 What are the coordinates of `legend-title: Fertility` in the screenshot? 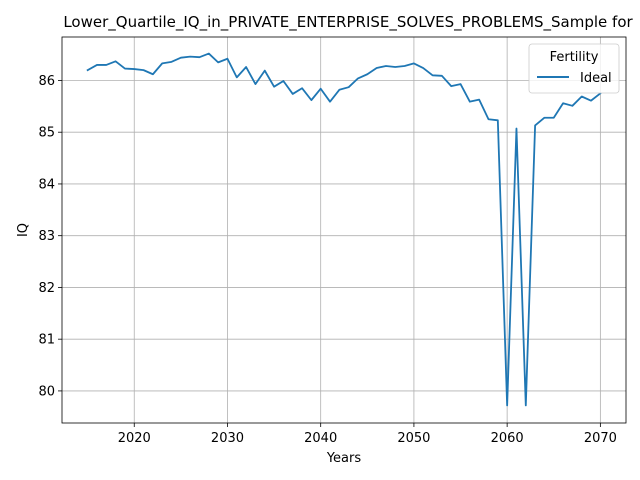 It's located at (574, 57).